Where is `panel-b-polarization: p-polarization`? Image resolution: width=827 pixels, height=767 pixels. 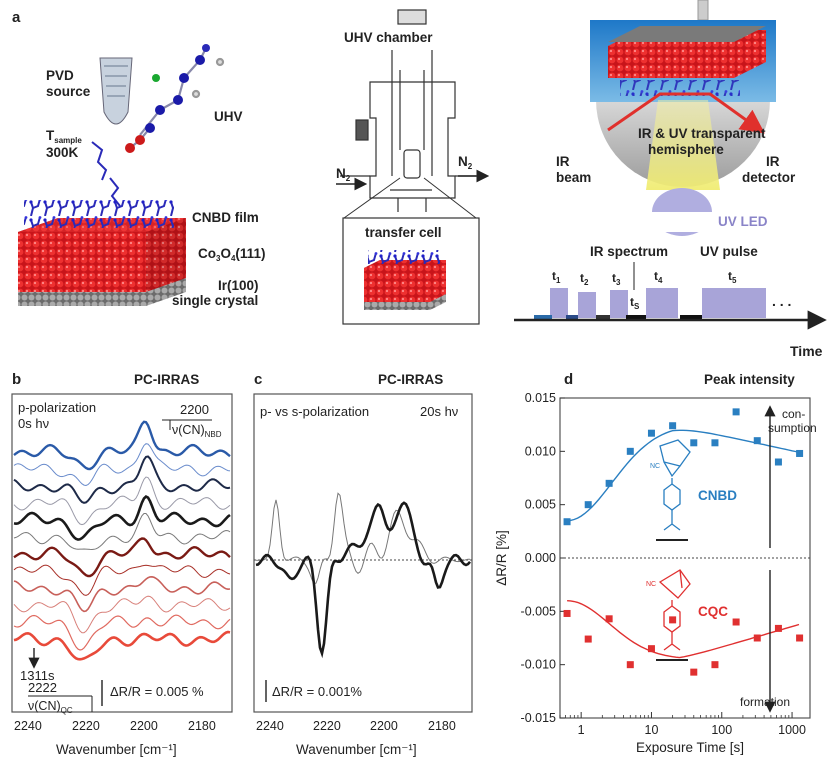
panel-b-polarization: p-polarization is located at coordinates (57, 407).